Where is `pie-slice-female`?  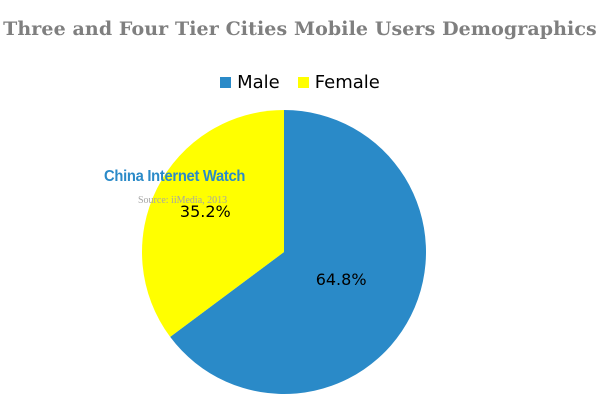
pie-slice-female is located at coordinates (213, 223).